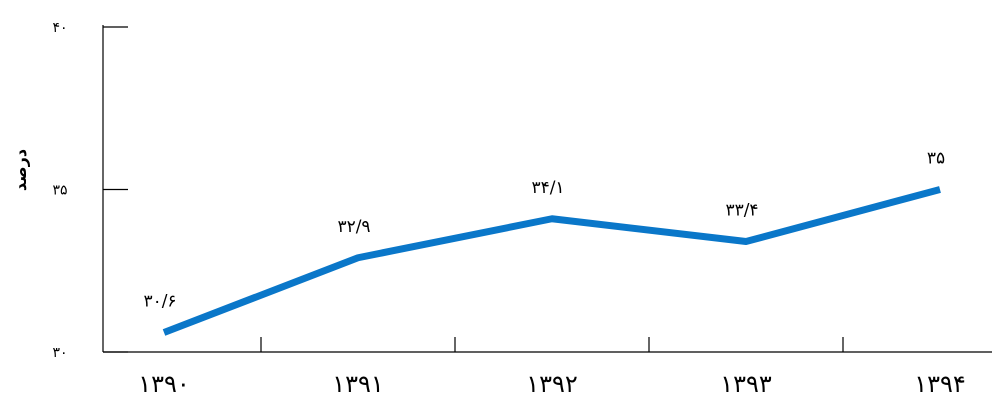 This screenshot has height=399, width=992. What do you see at coordinates (59, 353) in the screenshot?
I see `y-tick-label: ۳۰` at bounding box center [59, 353].